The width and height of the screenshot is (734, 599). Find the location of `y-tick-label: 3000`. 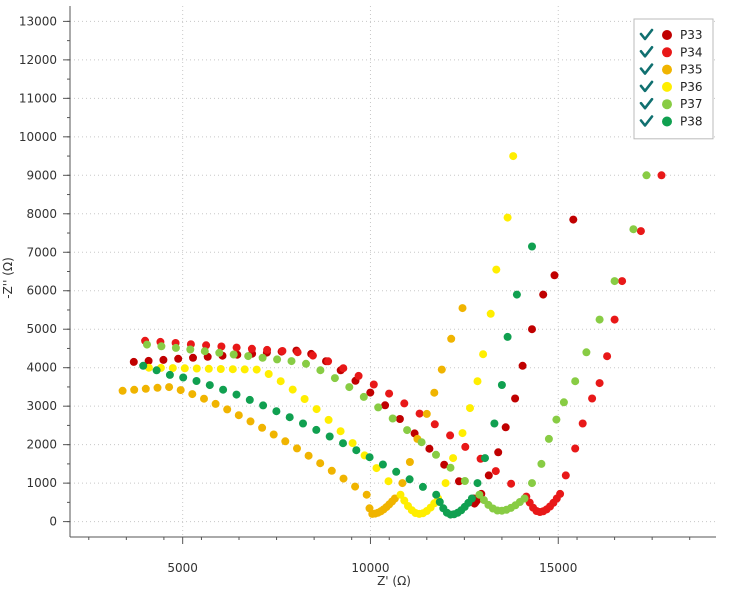

y-tick-label: 3000 is located at coordinates (41, 406).